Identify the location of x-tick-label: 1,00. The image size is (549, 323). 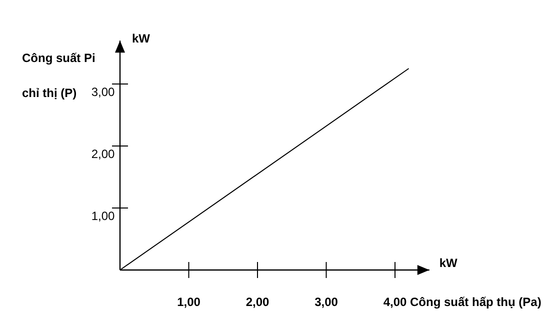
(189, 302).